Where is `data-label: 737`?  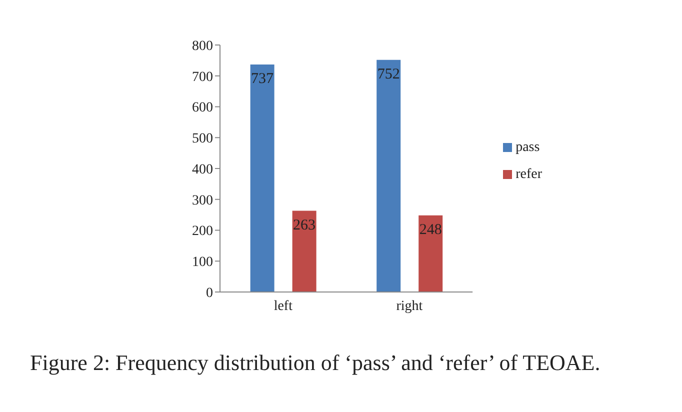 data-label: 737 is located at coordinates (262, 79).